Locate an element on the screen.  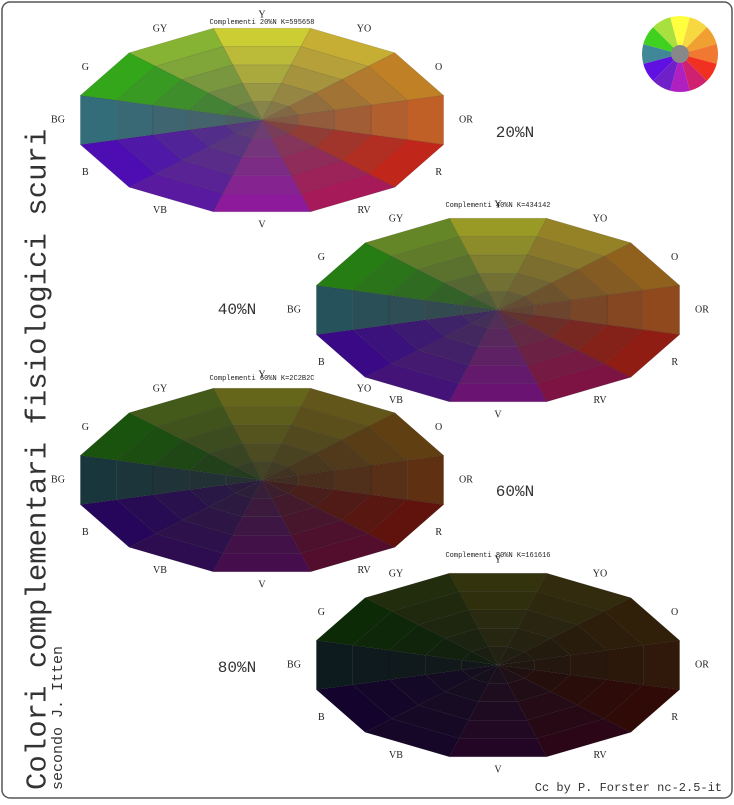
subtitle: secondo J. Itten is located at coordinates (58, 718).